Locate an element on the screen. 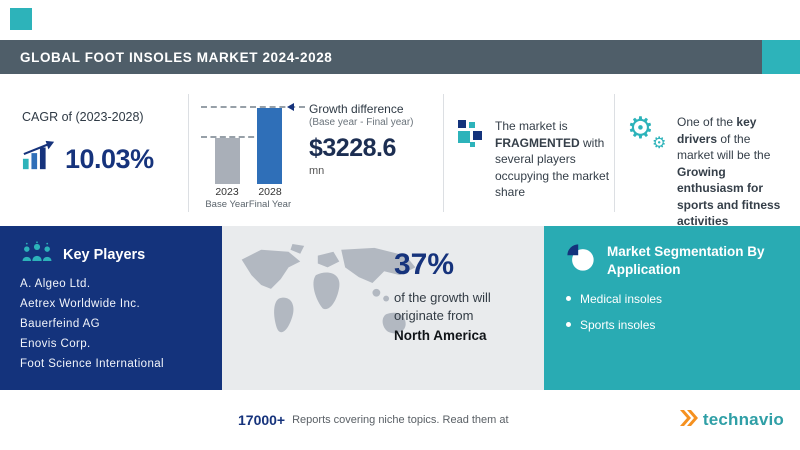 The image size is (800, 450). header-bar: GLOBAL FOOT INSOLES MARKET 2024-2028 is located at coordinates (400, 57).